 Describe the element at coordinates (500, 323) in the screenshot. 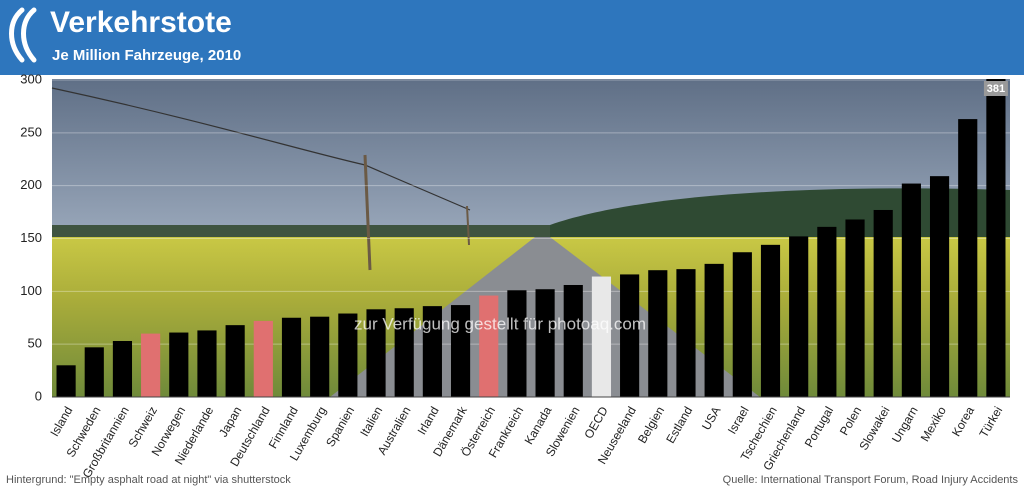

I see `watermark: zur Verfügung gestellt für photoaq.com` at that location.